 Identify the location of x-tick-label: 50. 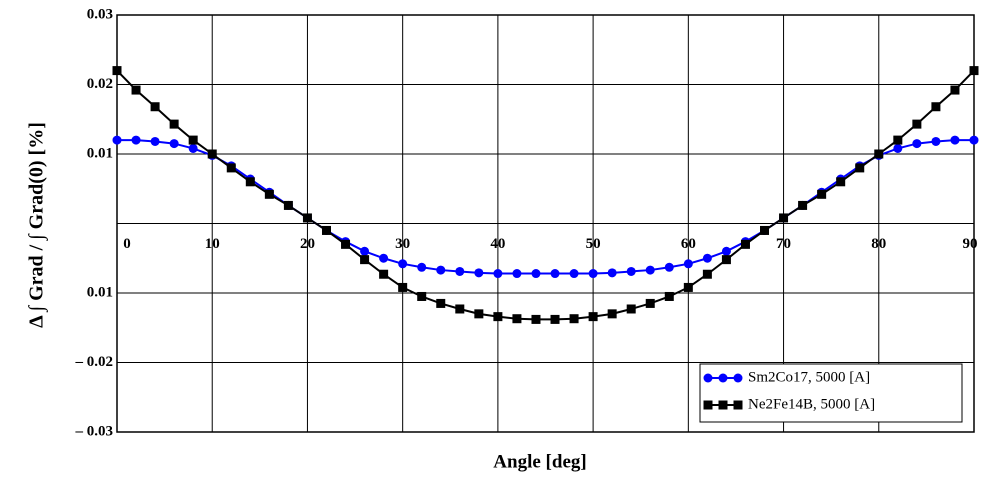
(593, 244).